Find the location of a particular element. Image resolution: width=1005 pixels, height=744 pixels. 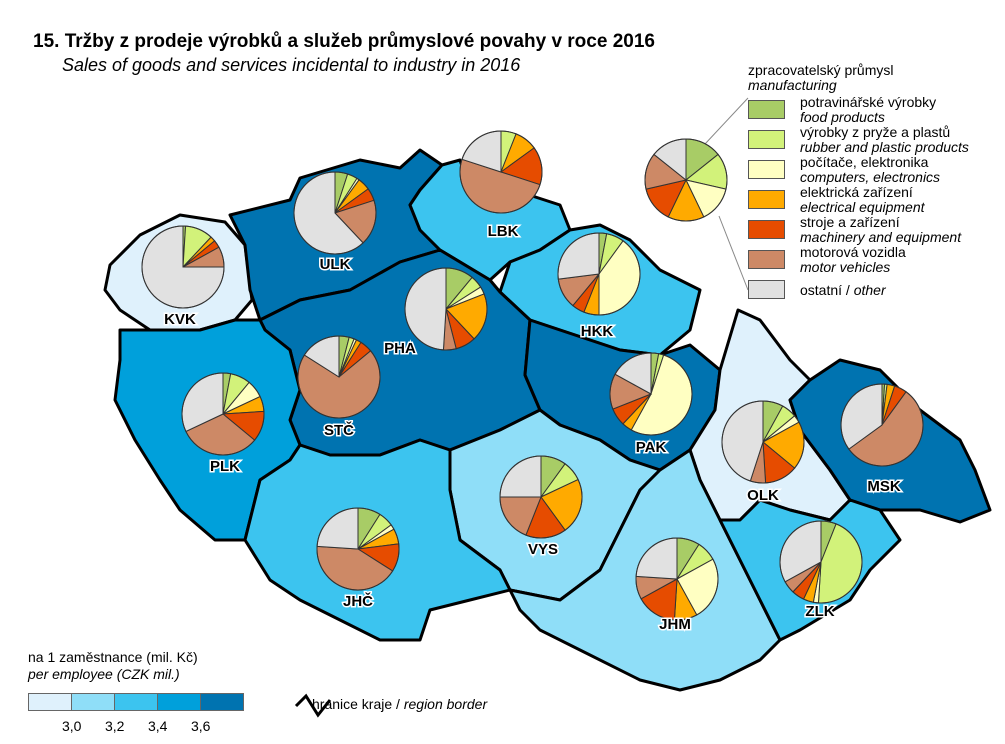

pie-ulk-outline is located at coordinates (335, 213).